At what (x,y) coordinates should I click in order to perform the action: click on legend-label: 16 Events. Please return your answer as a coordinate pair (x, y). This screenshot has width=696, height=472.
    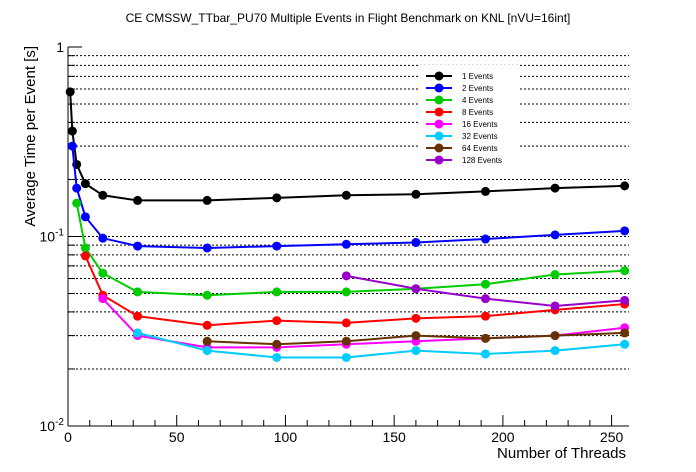
    Looking at the image, I should click on (480, 124).